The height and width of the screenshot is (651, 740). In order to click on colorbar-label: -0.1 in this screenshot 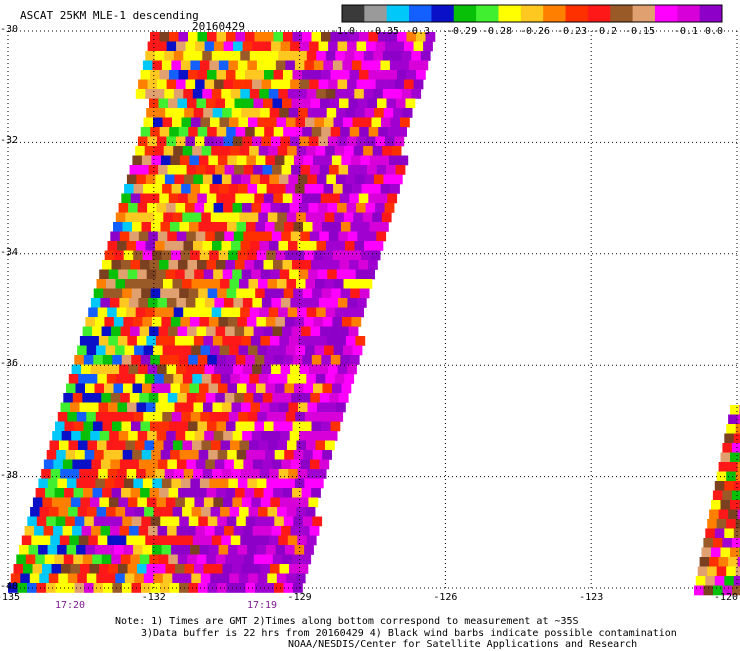, I will do `click(686, 31)`.